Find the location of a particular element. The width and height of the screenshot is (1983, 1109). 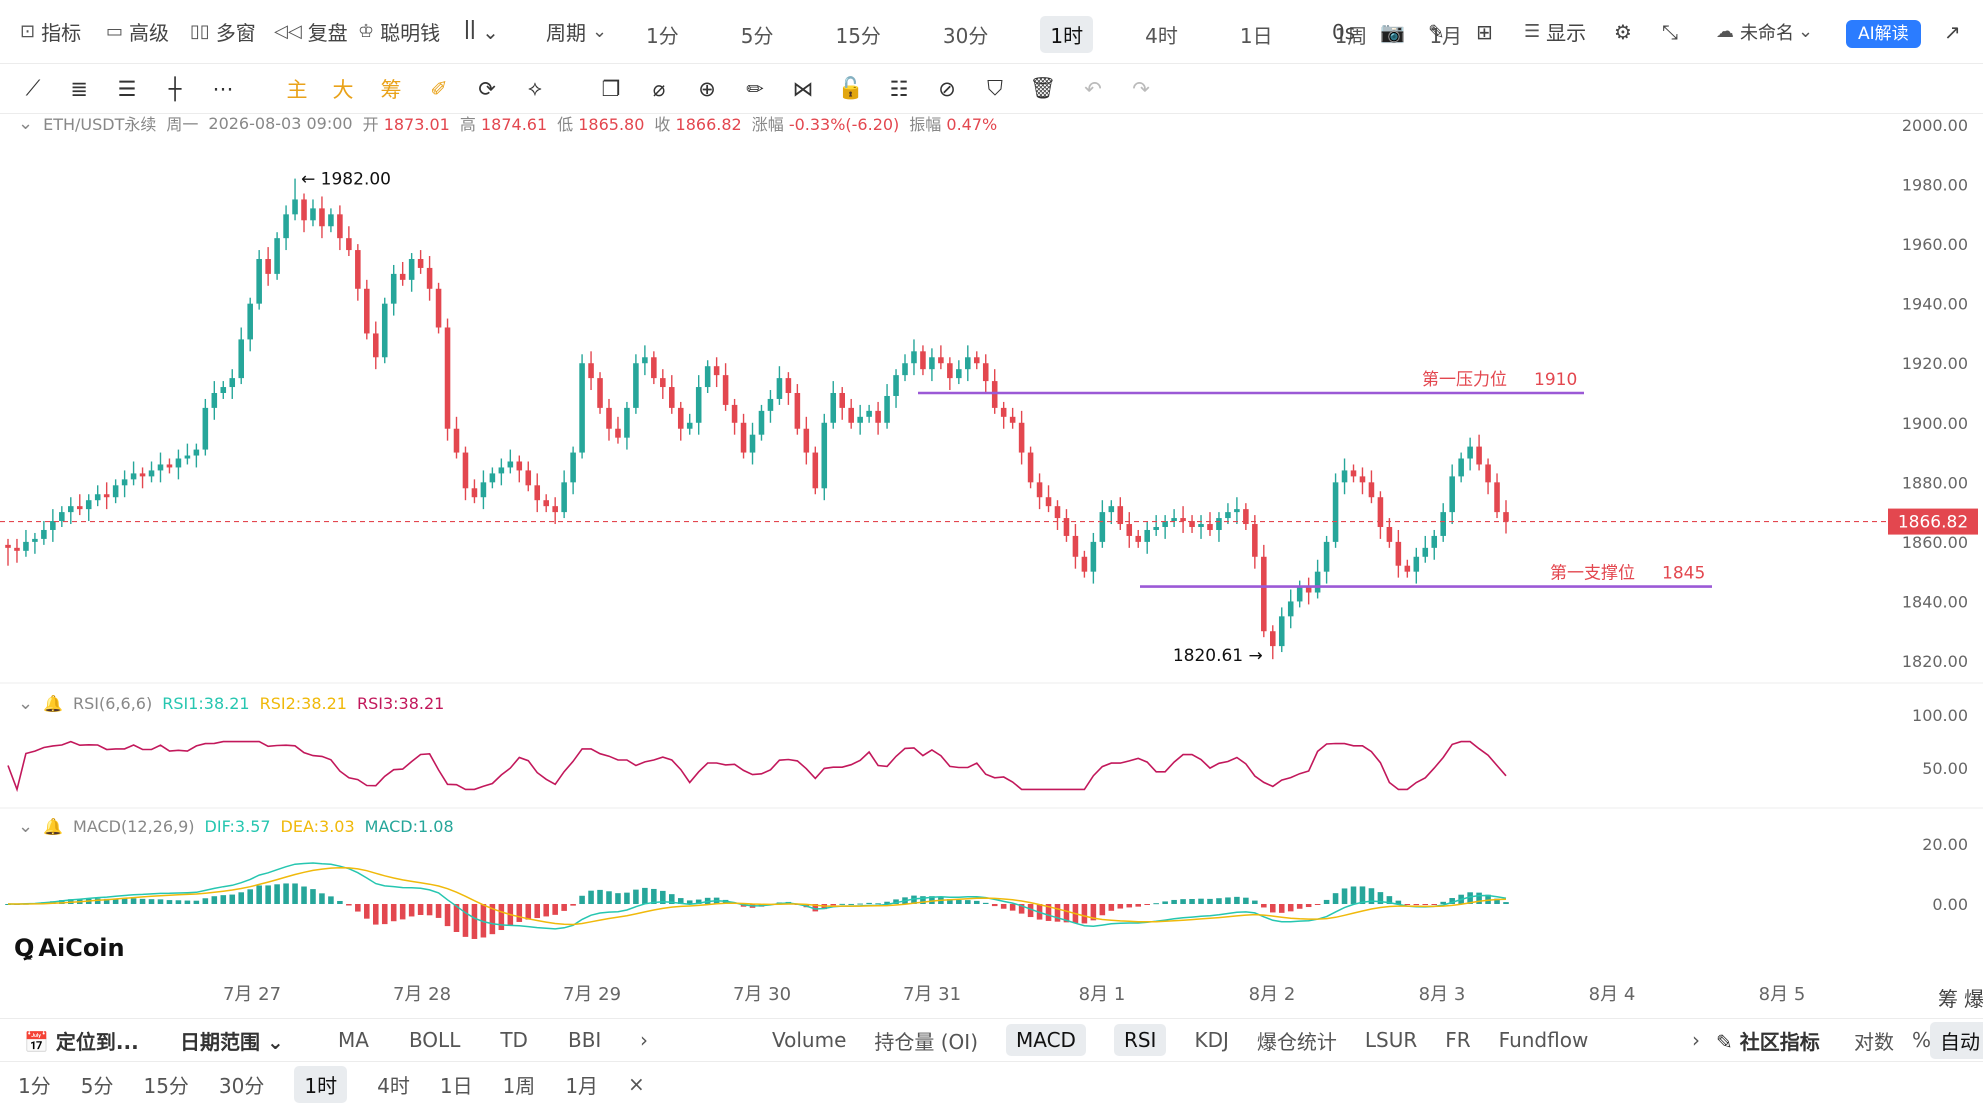

bottom-period-tab-1: 5分 is located at coordinates (97, 1085).